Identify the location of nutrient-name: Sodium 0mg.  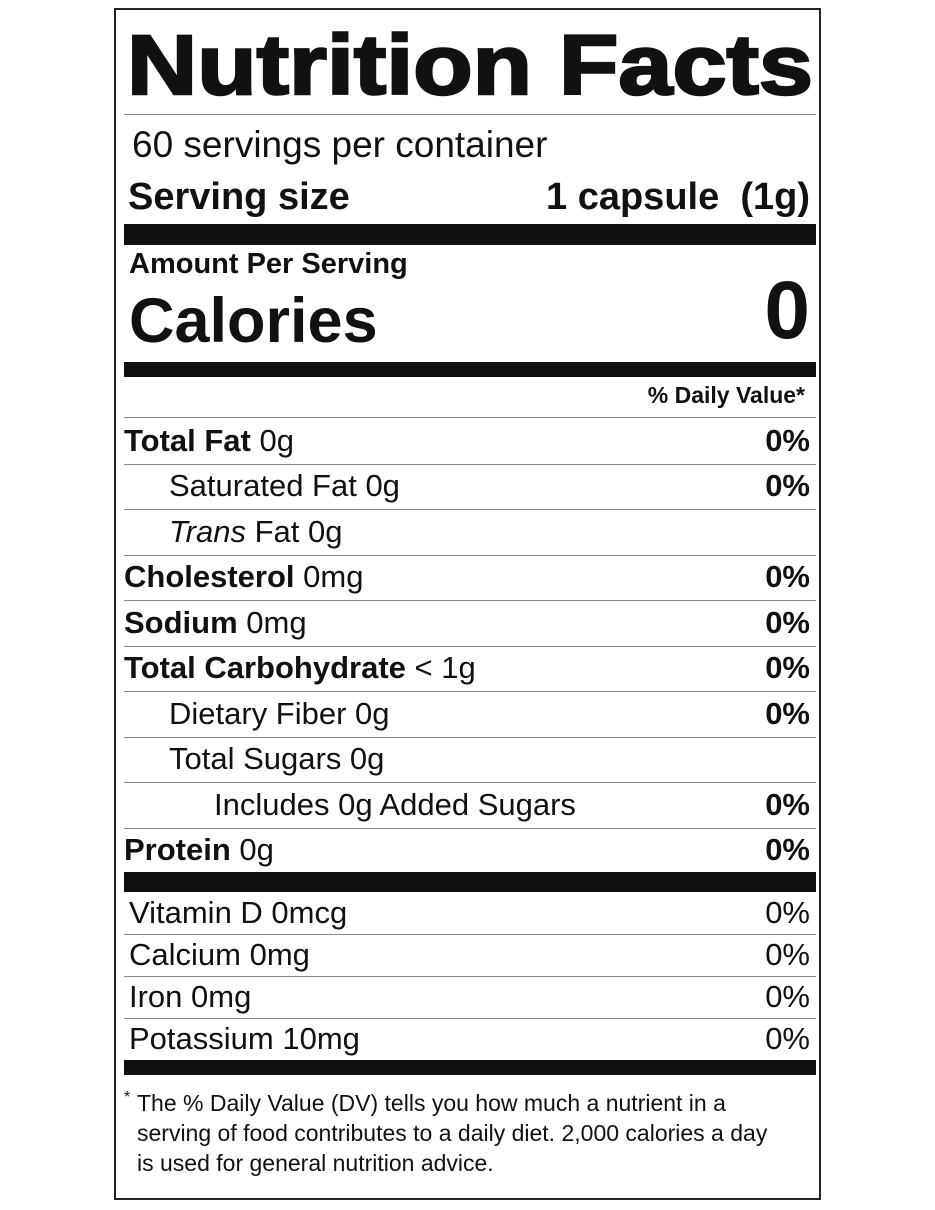
(215, 623).